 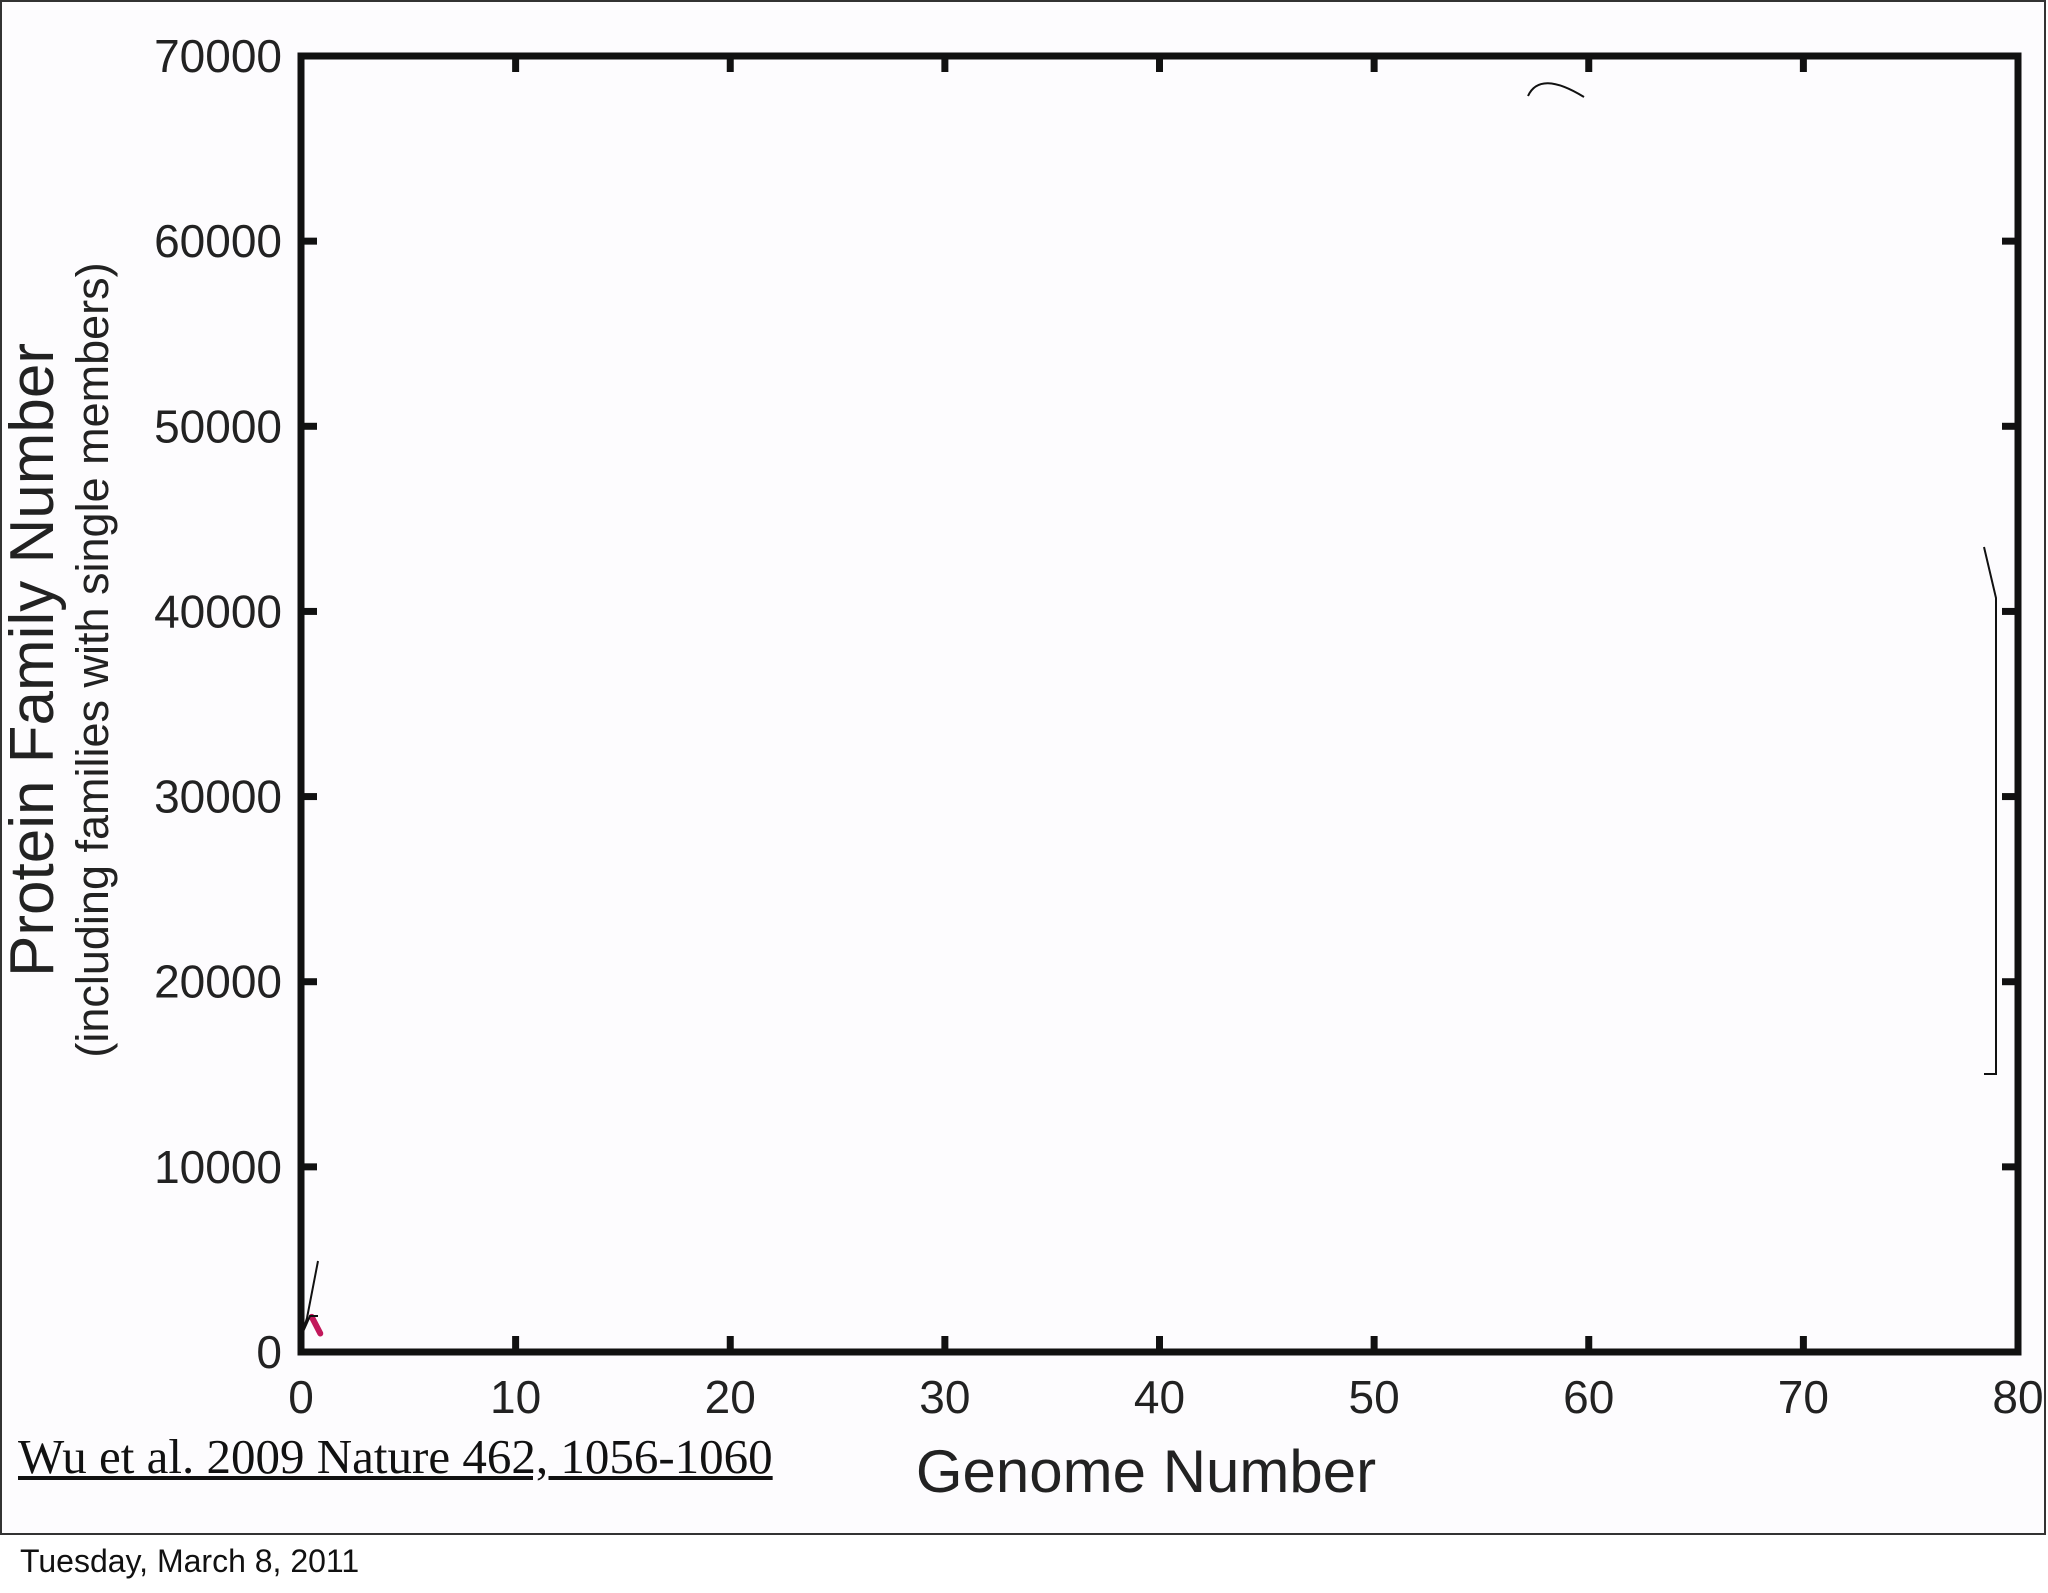 I want to click on y-tick-label: 20000, so click(x=218, y=982).